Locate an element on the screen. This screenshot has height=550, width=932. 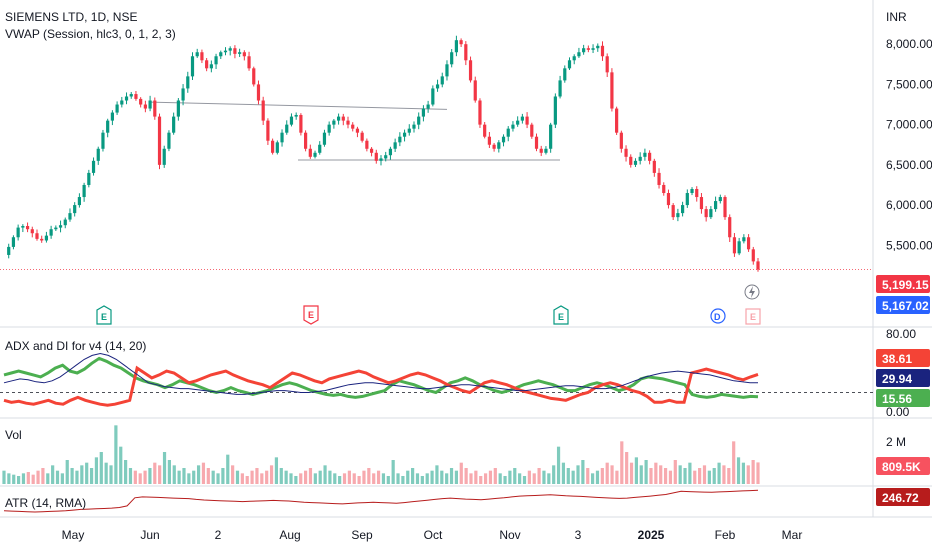
time-axis-label: 3 is located at coordinates (578, 535).